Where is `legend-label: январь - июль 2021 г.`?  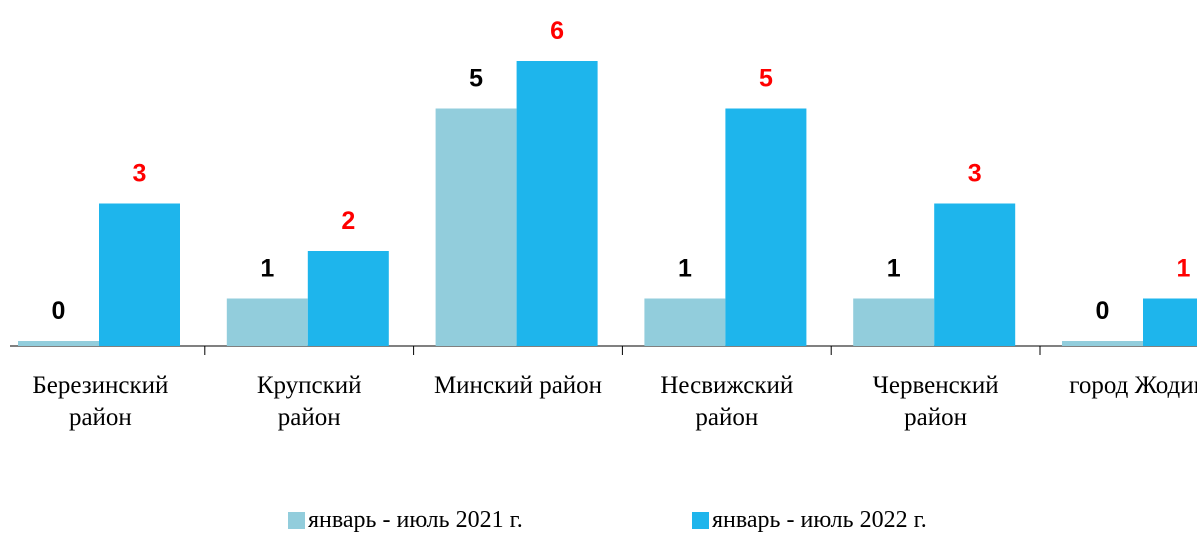 legend-label: январь - июль 2021 г. is located at coordinates (415, 520).